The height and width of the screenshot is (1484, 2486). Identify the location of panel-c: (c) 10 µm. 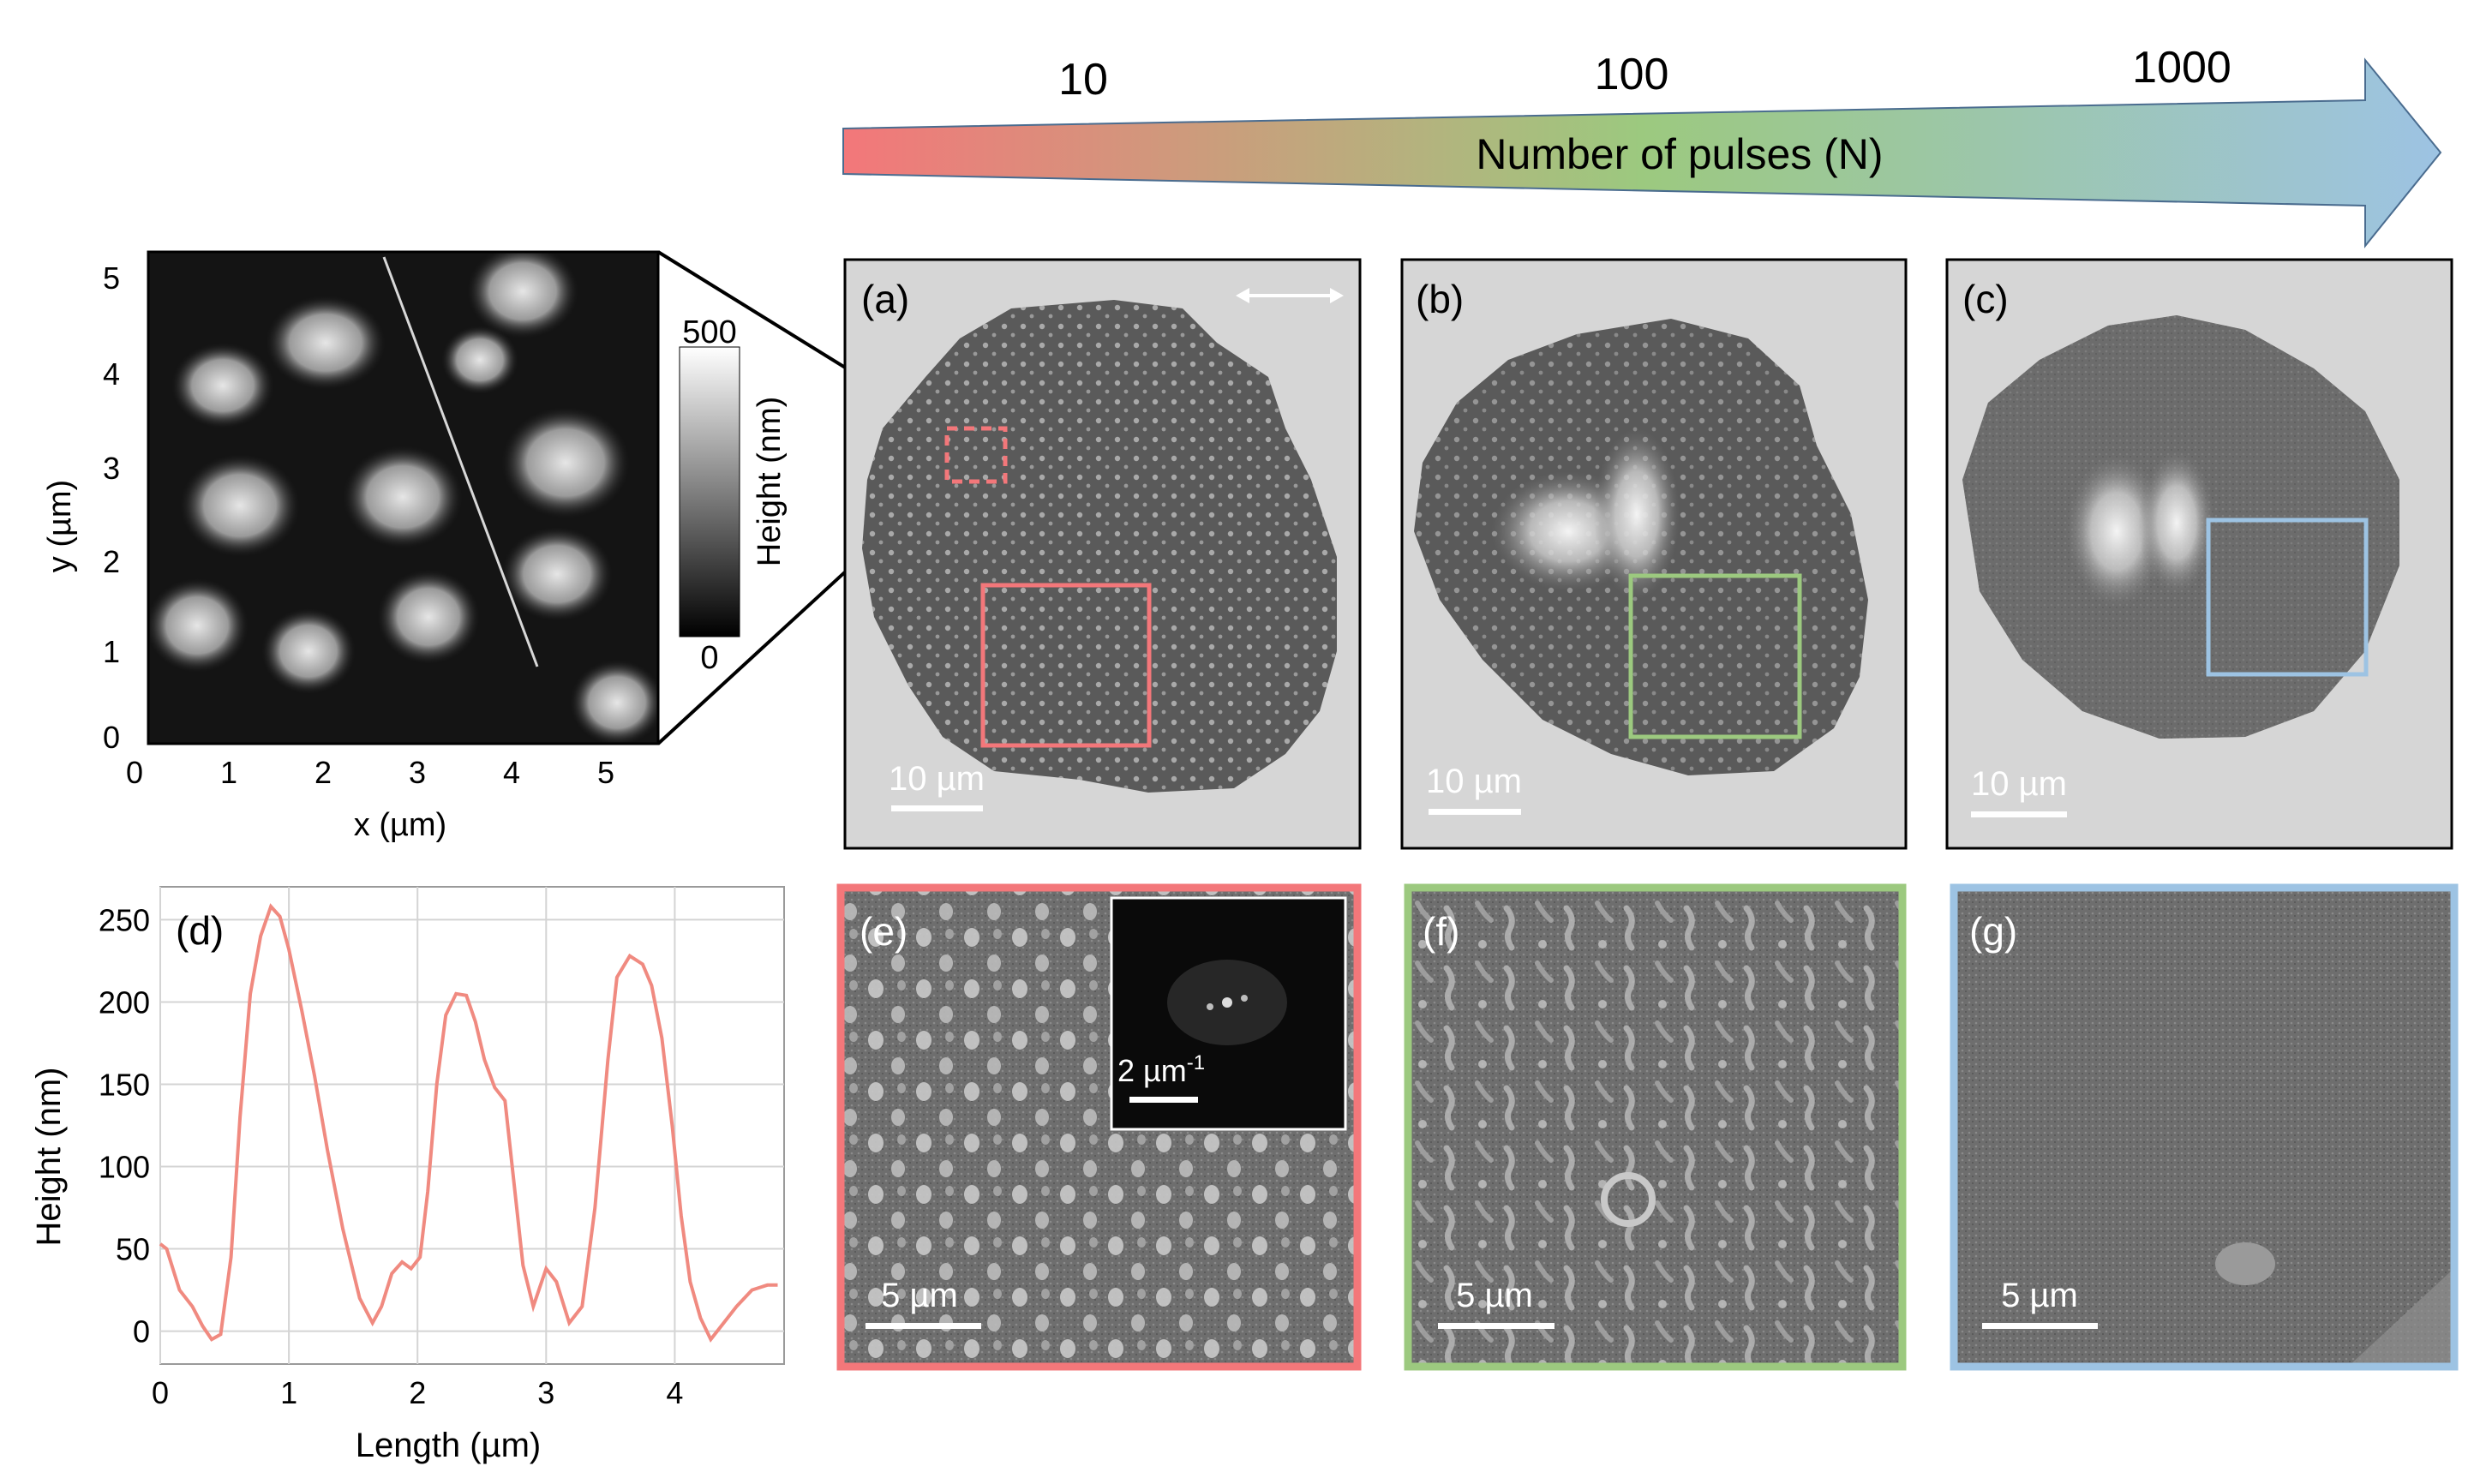
(2199, 554).